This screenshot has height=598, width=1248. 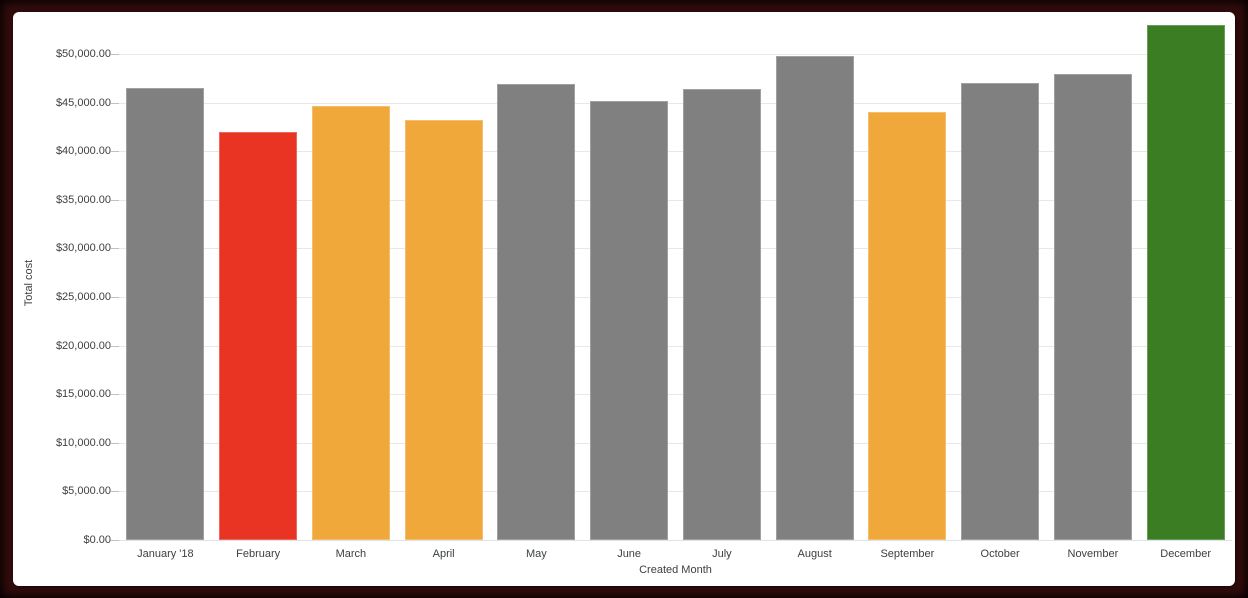 What do you see at coordinates (83, 151) in the screenshot?
I see `y-tick-label: $40,000.00` at bounding box center [83, 151].